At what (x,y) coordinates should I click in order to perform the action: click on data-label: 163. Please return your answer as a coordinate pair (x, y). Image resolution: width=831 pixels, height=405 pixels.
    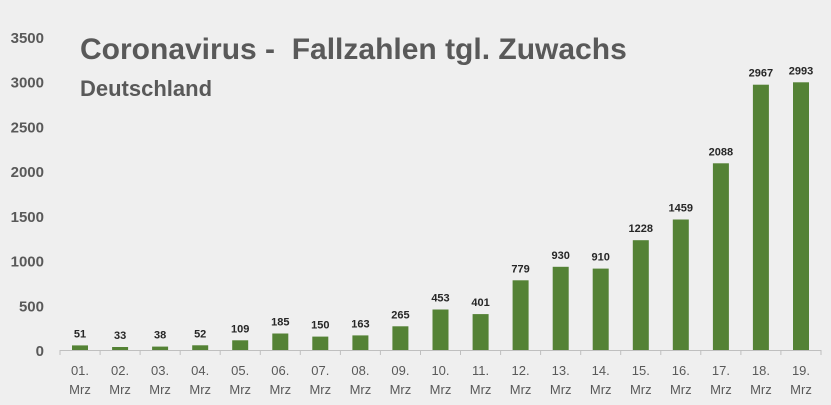
    Looking at the image, I should click on (360, 324).